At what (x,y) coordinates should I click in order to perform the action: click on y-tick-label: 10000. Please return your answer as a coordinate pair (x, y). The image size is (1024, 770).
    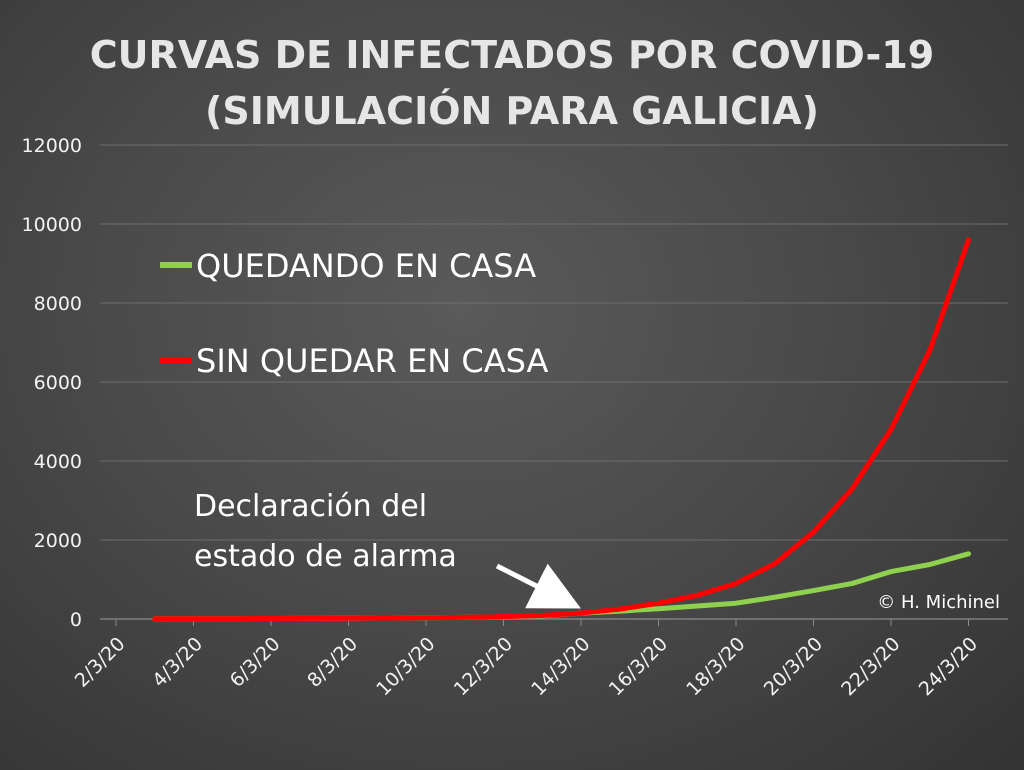
    Looking at the image, I should click on (52, 225).